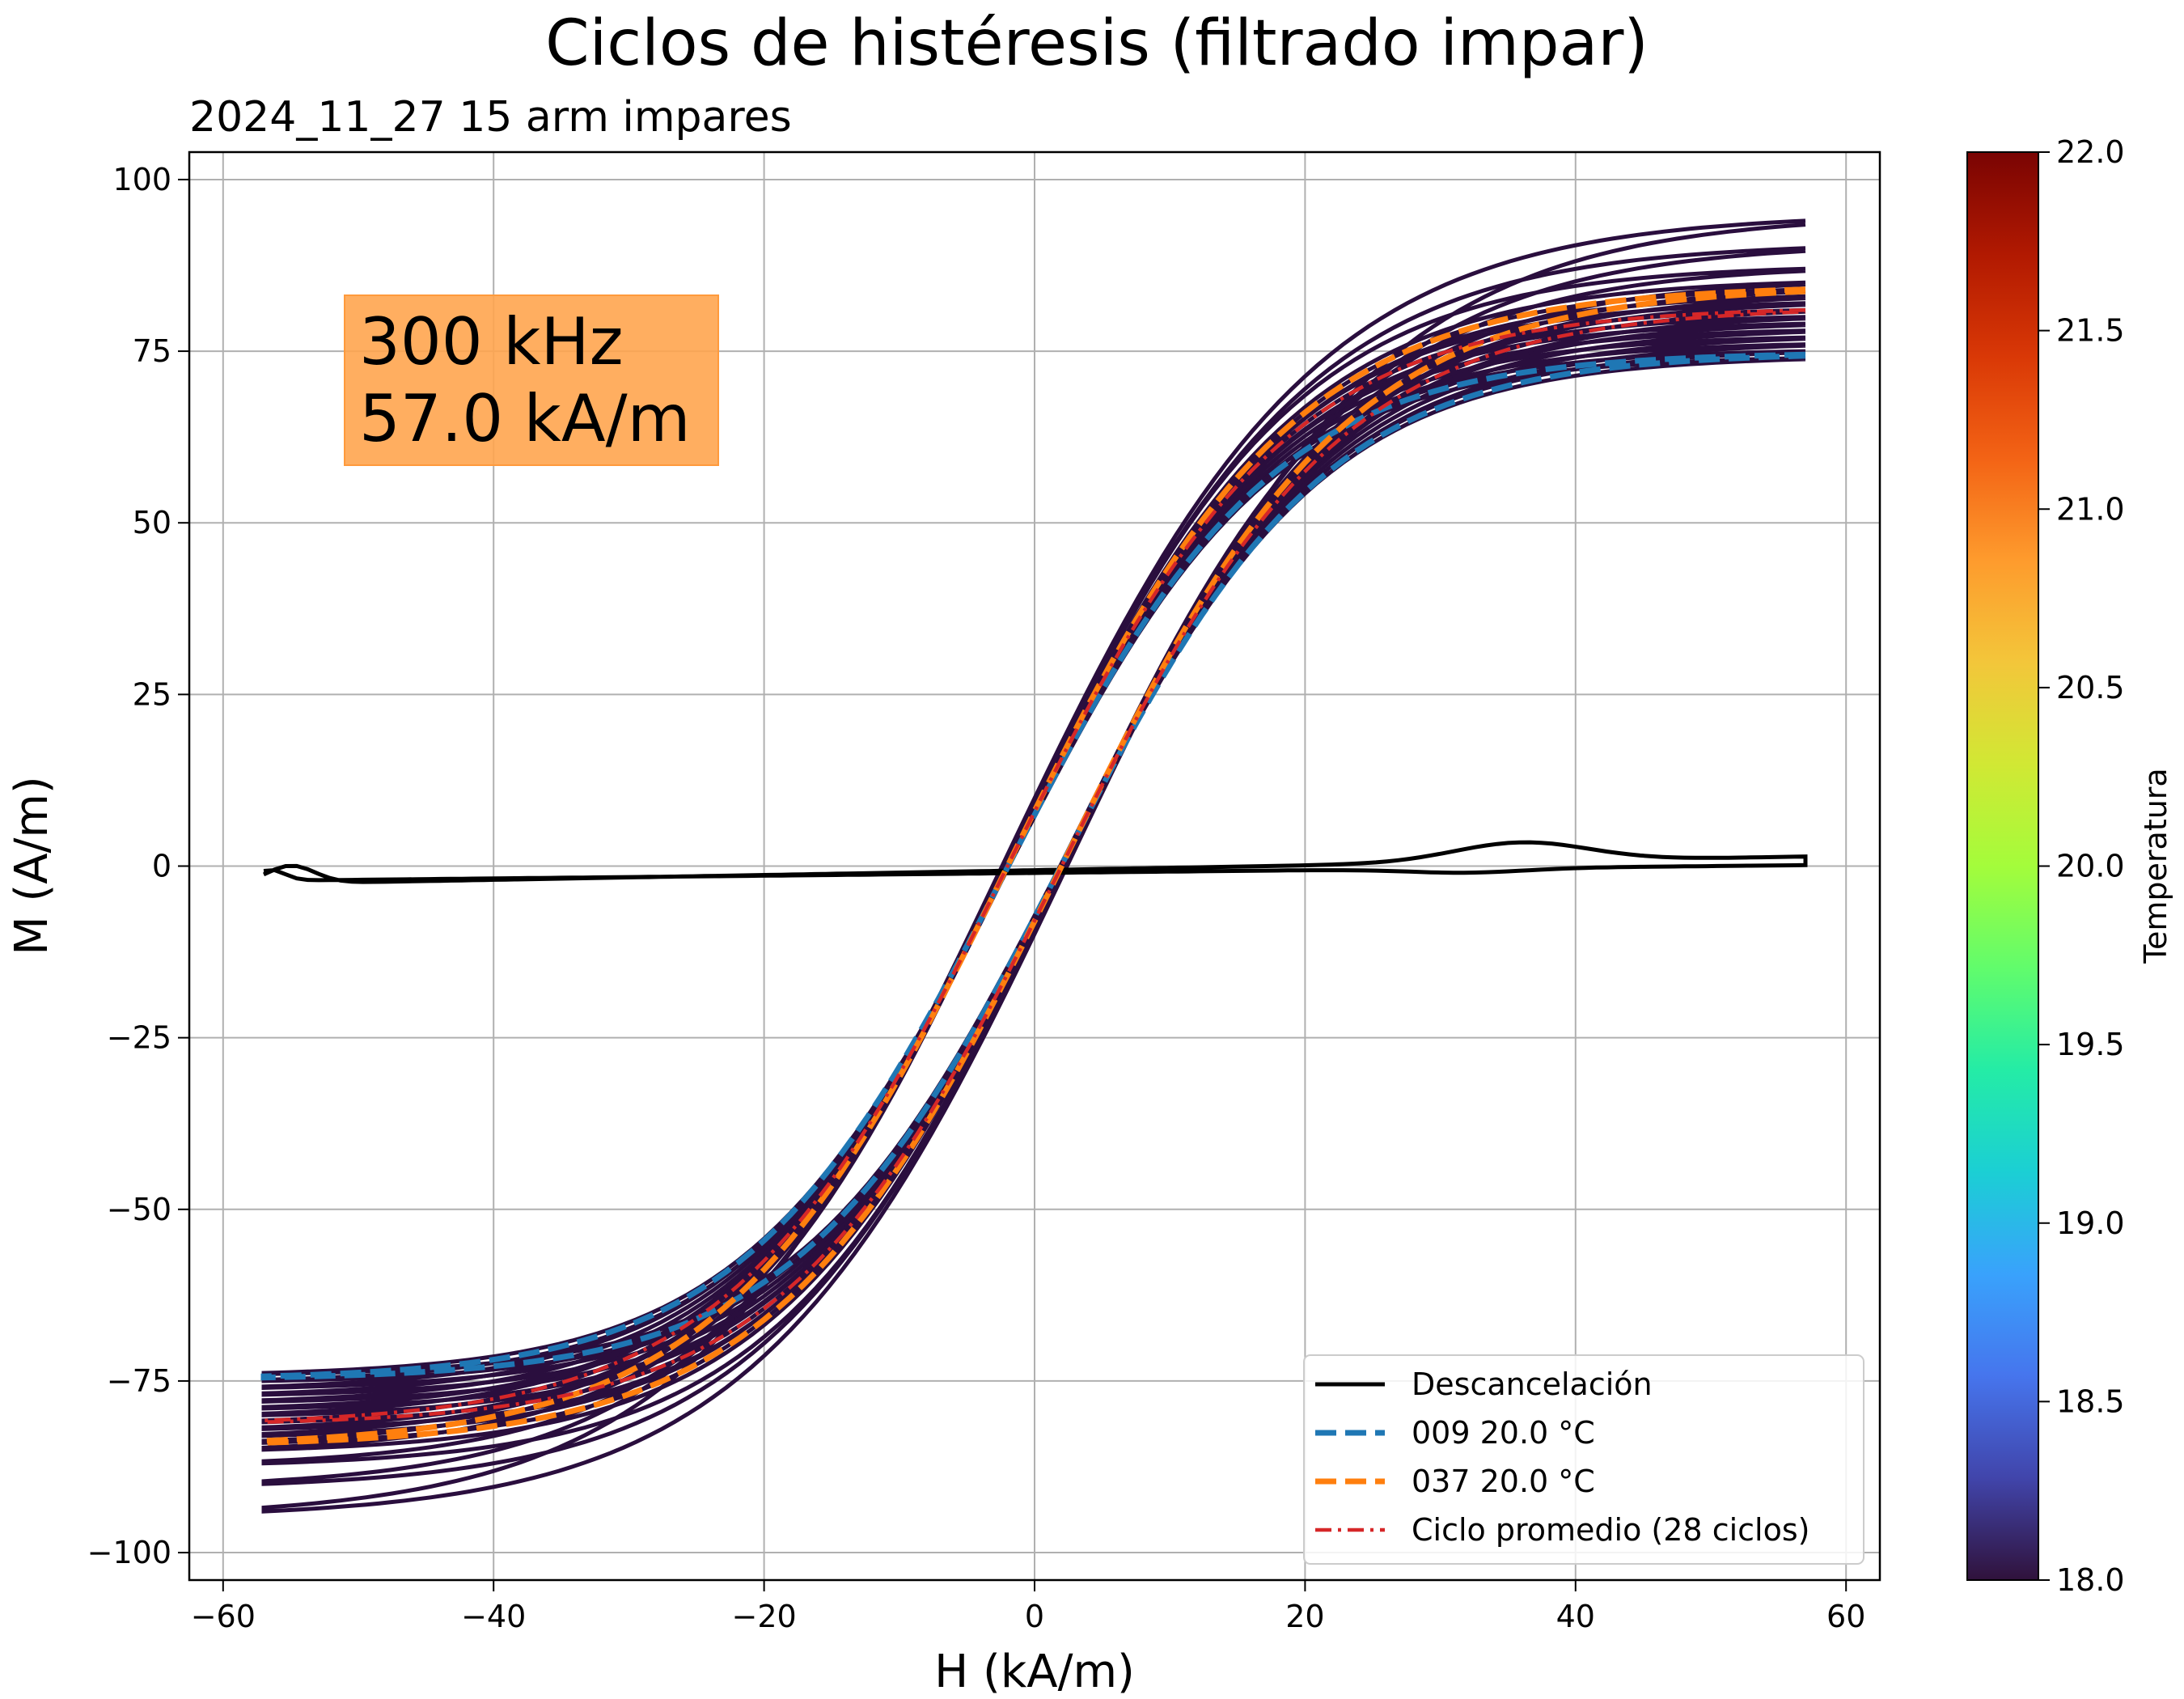  Describe the element at coordinates (2090, 1223) in the screenshot. I see `colorbar-tick-label: 19.0` at that location.